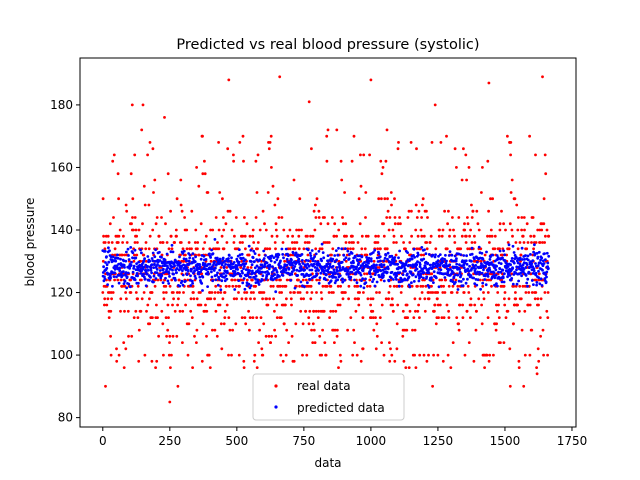 The image size is (640, 480). What do you see at coordinates (61, 355) in the screenshot?
I see `y-tick-label: 100` at bounding box center [61, 355].